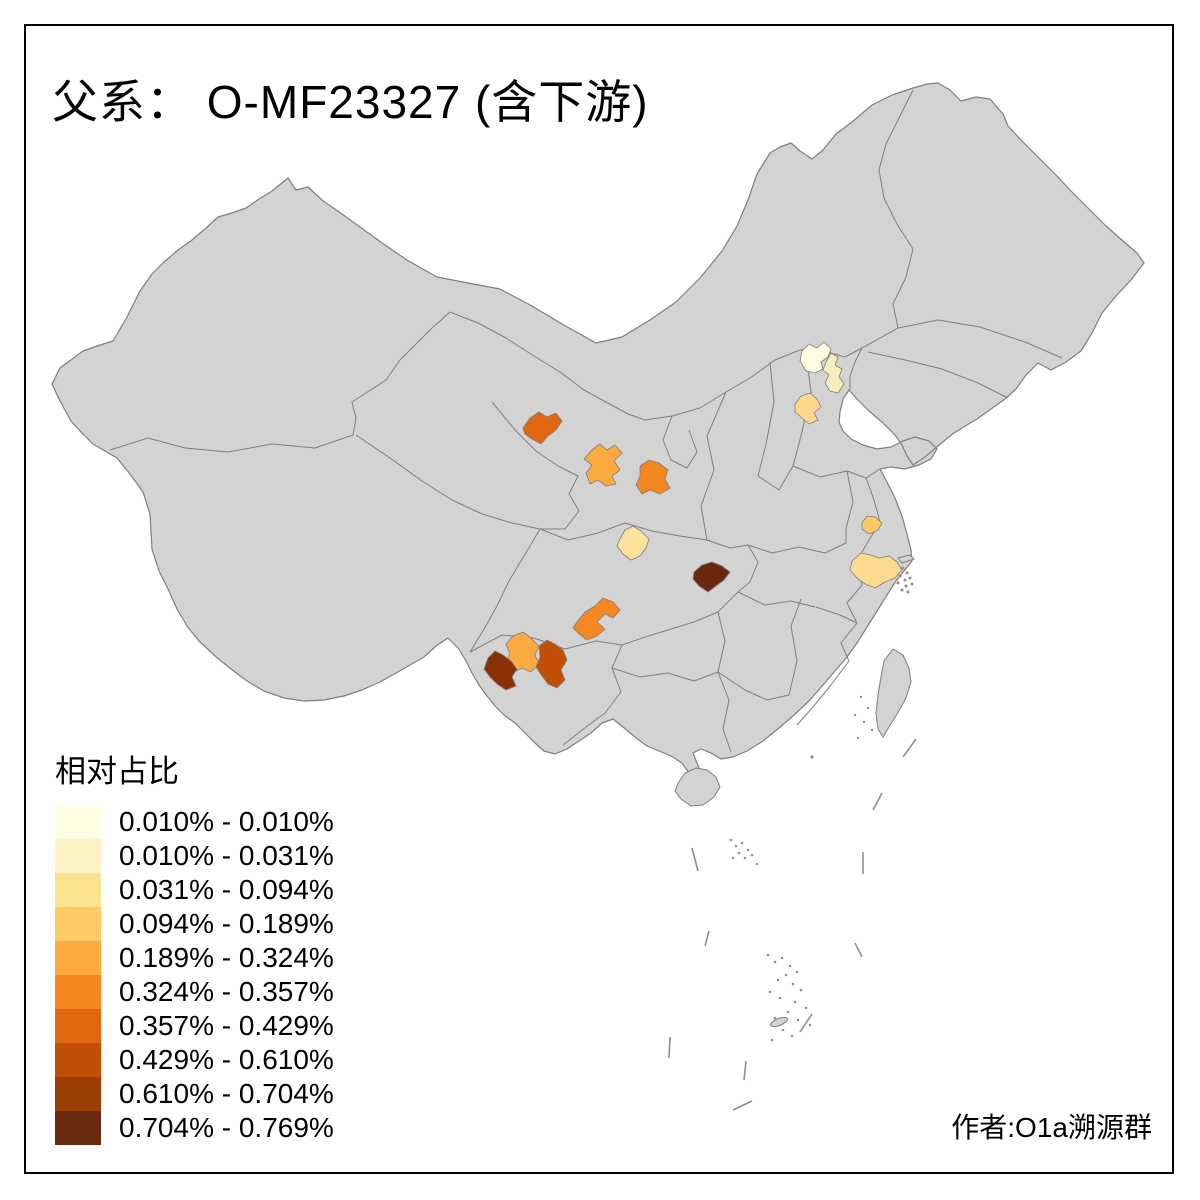 The width and height of the screenshot is (1200, 1200). I want to click on legend-range-label: 0.010% - 0.010%, so click(226, 821).